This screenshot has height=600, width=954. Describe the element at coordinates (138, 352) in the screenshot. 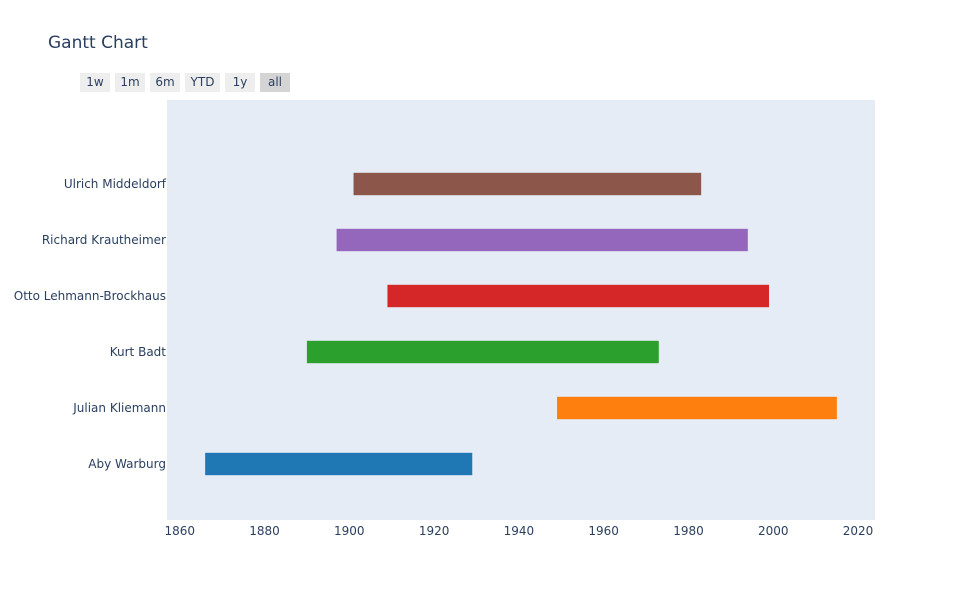

I see `y-tick-label: Kurt Badt` at that location.